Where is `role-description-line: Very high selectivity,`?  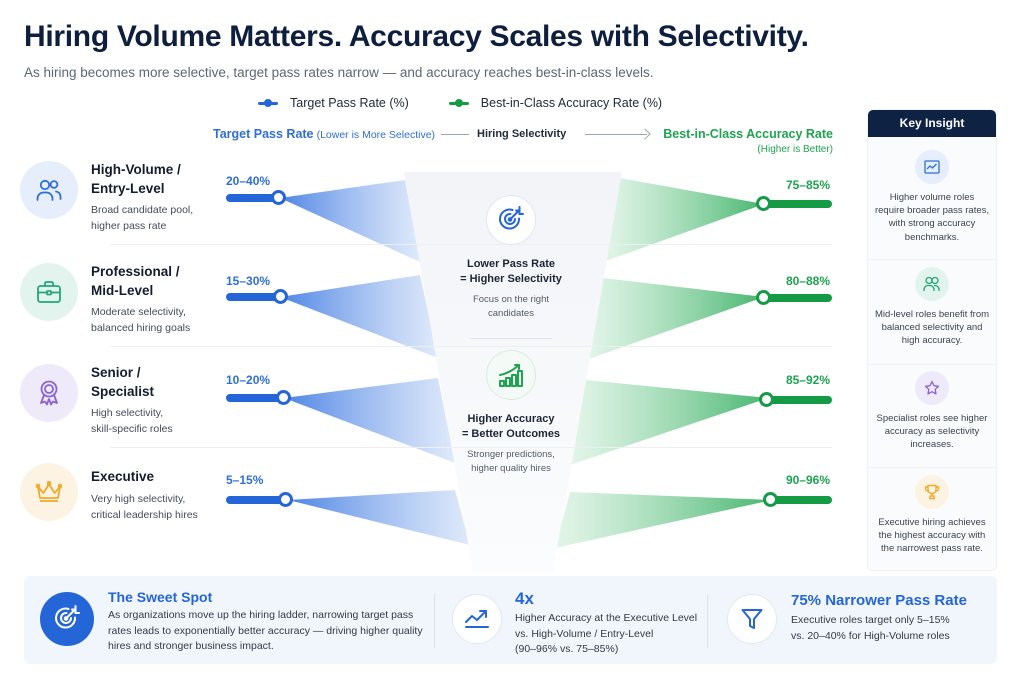 role-description-line: Very high selectivity, is located at coordinates (138, 499).